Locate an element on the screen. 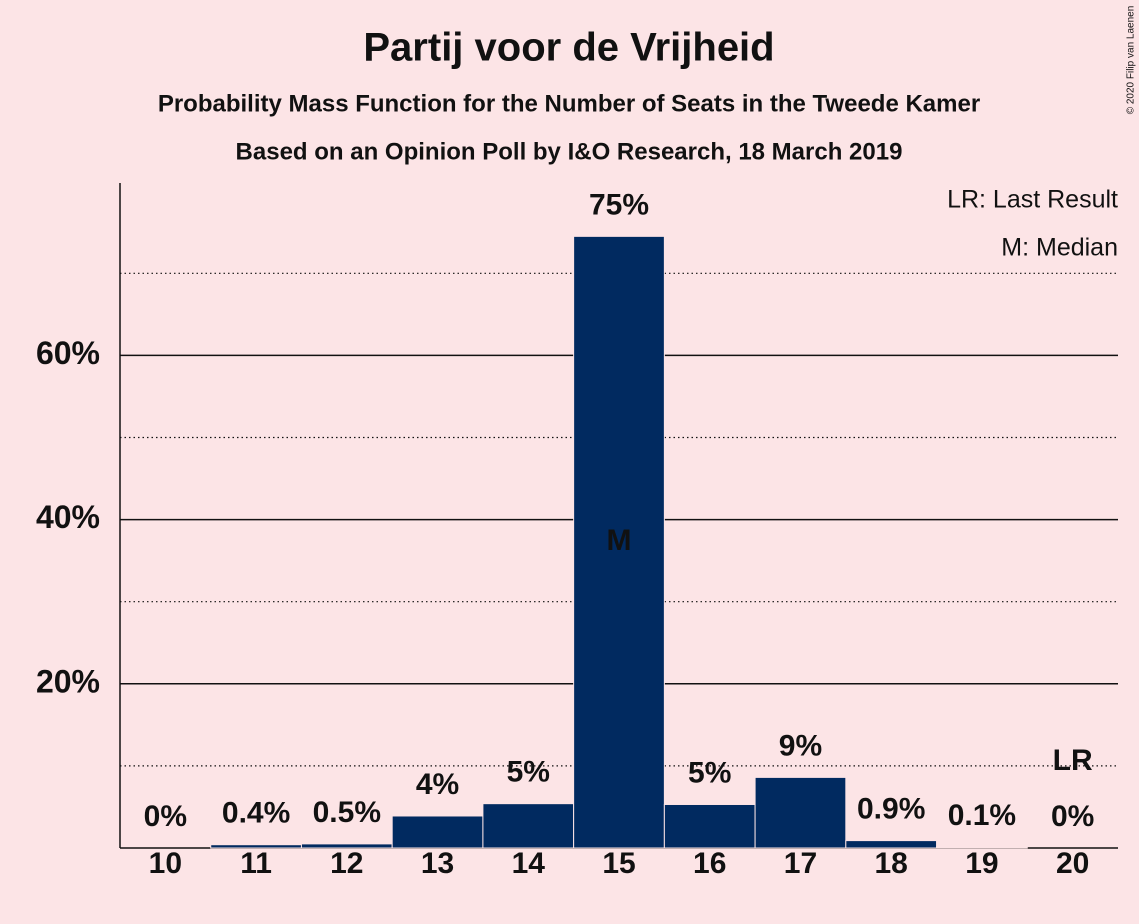 This screenshot has width=1139, height=924. x-tick-label: 14 is located at coordinates (529, 863).